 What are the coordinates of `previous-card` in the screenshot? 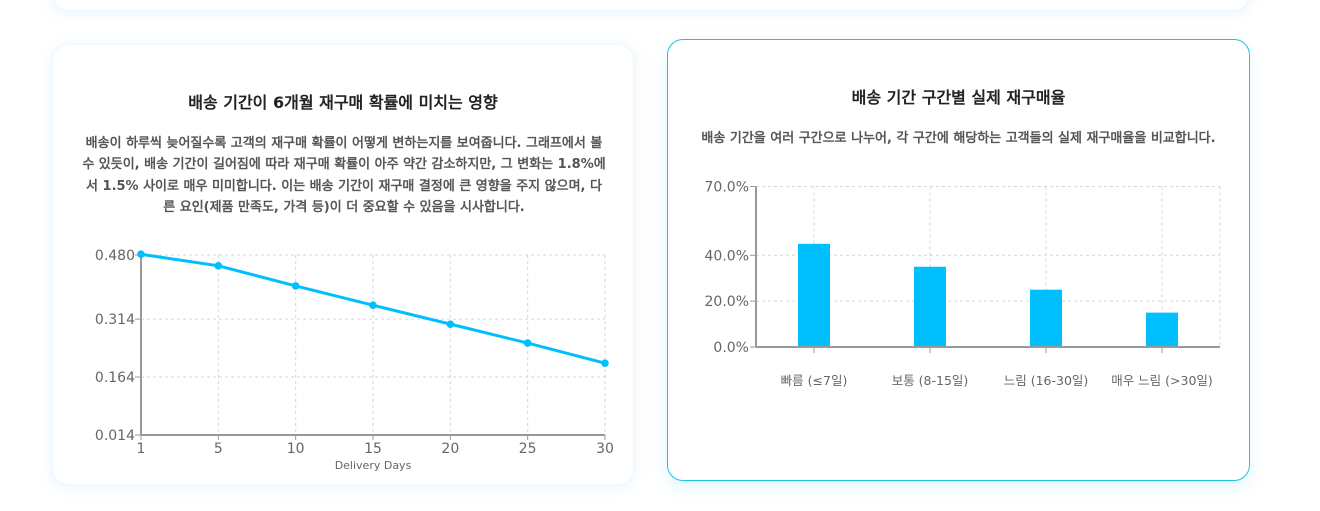 It's located at (651, 5).